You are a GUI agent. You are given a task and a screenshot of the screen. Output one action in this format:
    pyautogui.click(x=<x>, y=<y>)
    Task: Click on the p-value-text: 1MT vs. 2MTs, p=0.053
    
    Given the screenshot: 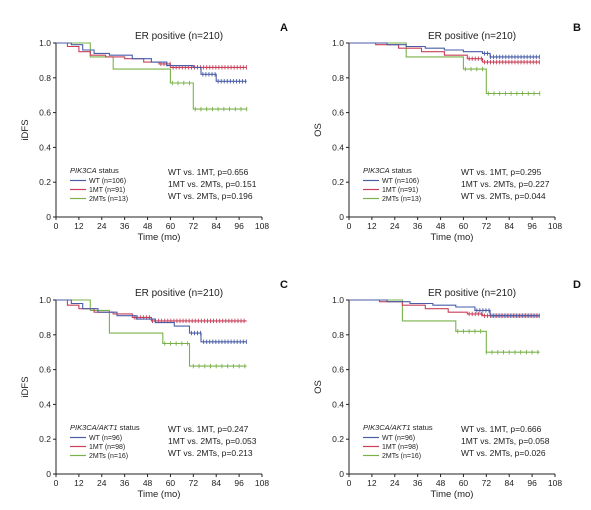 What is the action you would take?
    pyautogui.click(x=212, y=441)
    